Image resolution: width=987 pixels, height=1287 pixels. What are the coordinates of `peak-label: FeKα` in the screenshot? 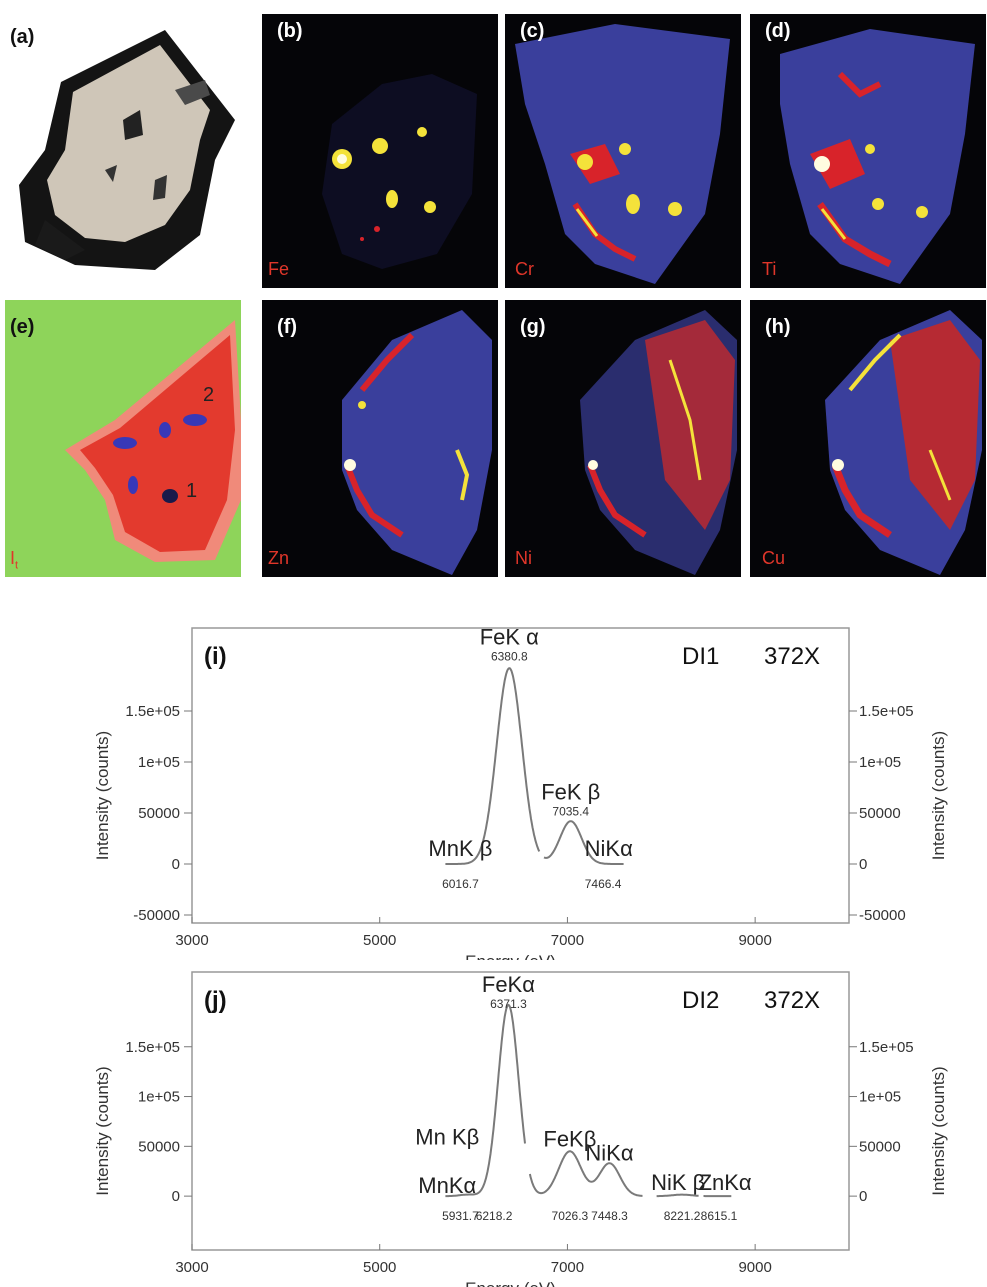 It's located at (508, 984).